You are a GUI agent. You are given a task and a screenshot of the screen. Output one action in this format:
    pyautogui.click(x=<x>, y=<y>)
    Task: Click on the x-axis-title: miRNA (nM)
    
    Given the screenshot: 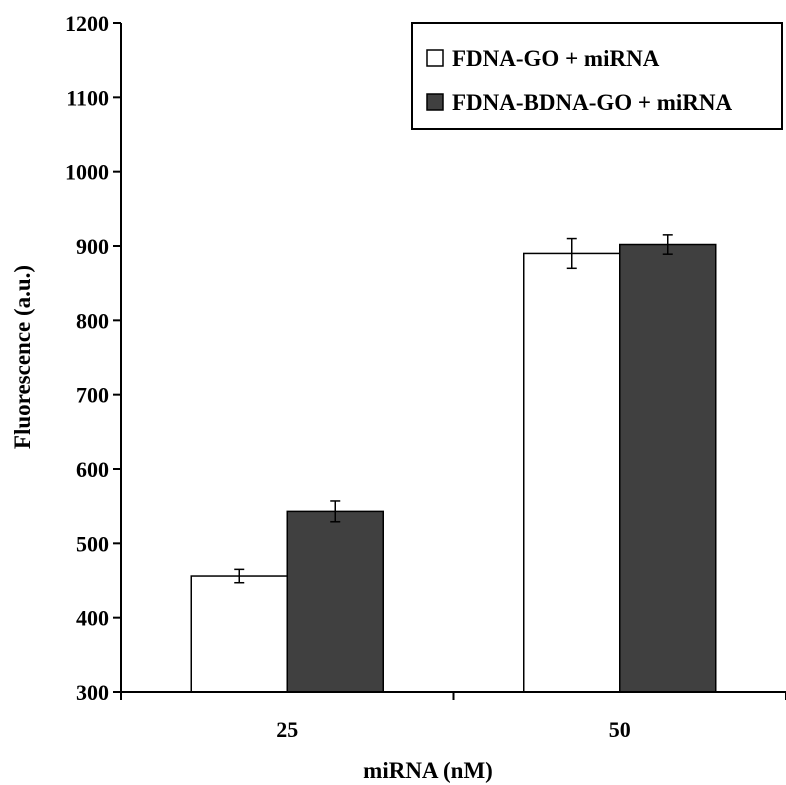 What is the action you would take?
    pyautogui.click(x=428, y=770)
    